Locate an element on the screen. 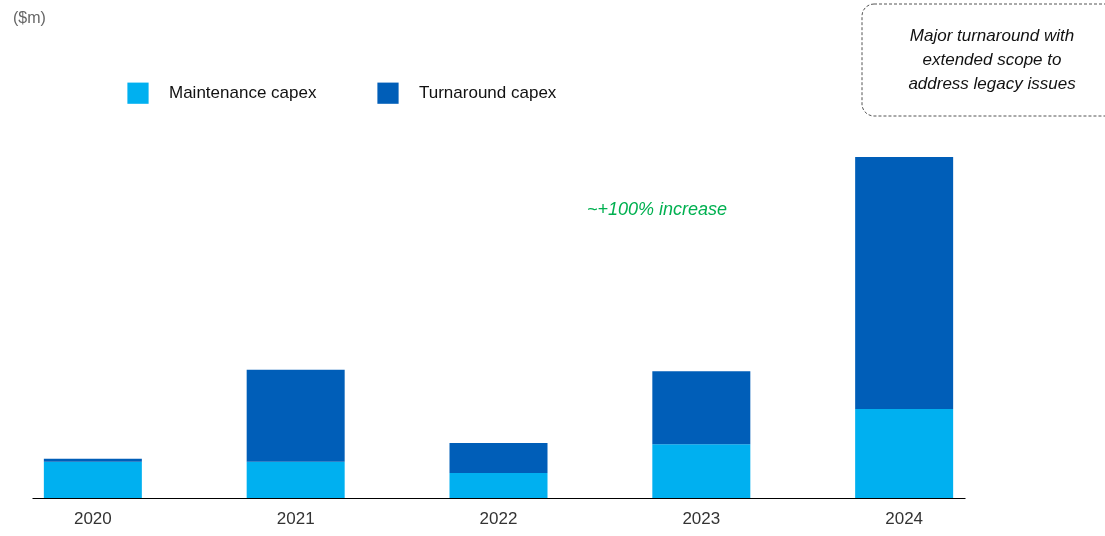  text: Major turnaround with extended scope to address legacy issues is located at coordinates (992, 59).